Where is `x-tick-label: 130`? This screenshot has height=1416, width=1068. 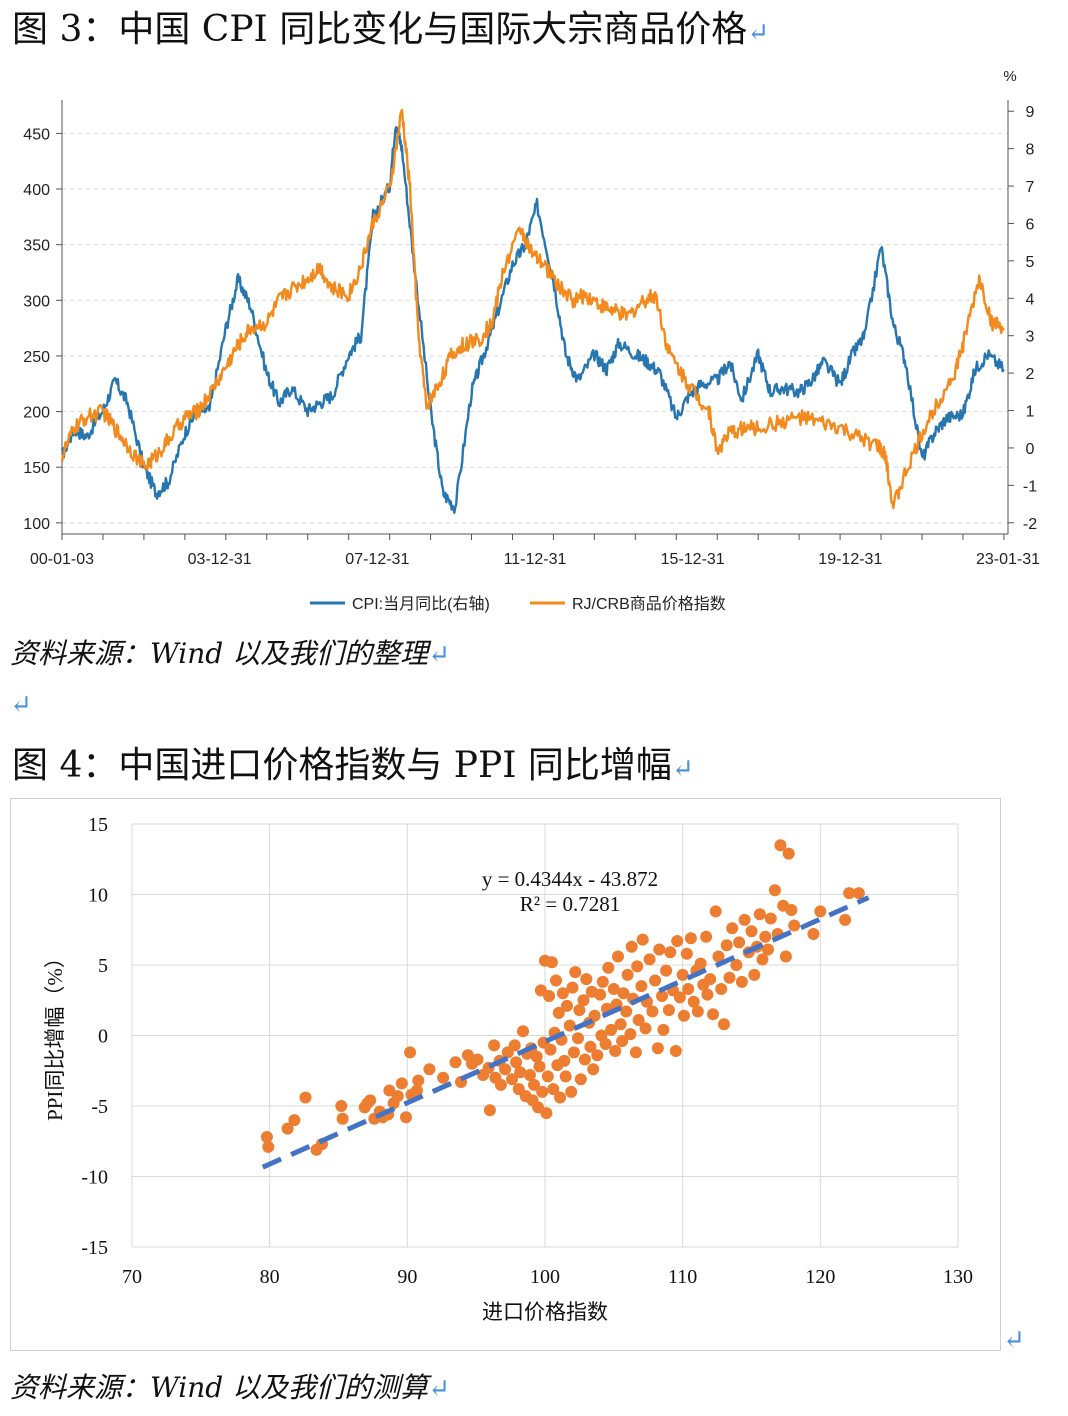
x-tick-label: 130 is located at coordinates (958, 1277).